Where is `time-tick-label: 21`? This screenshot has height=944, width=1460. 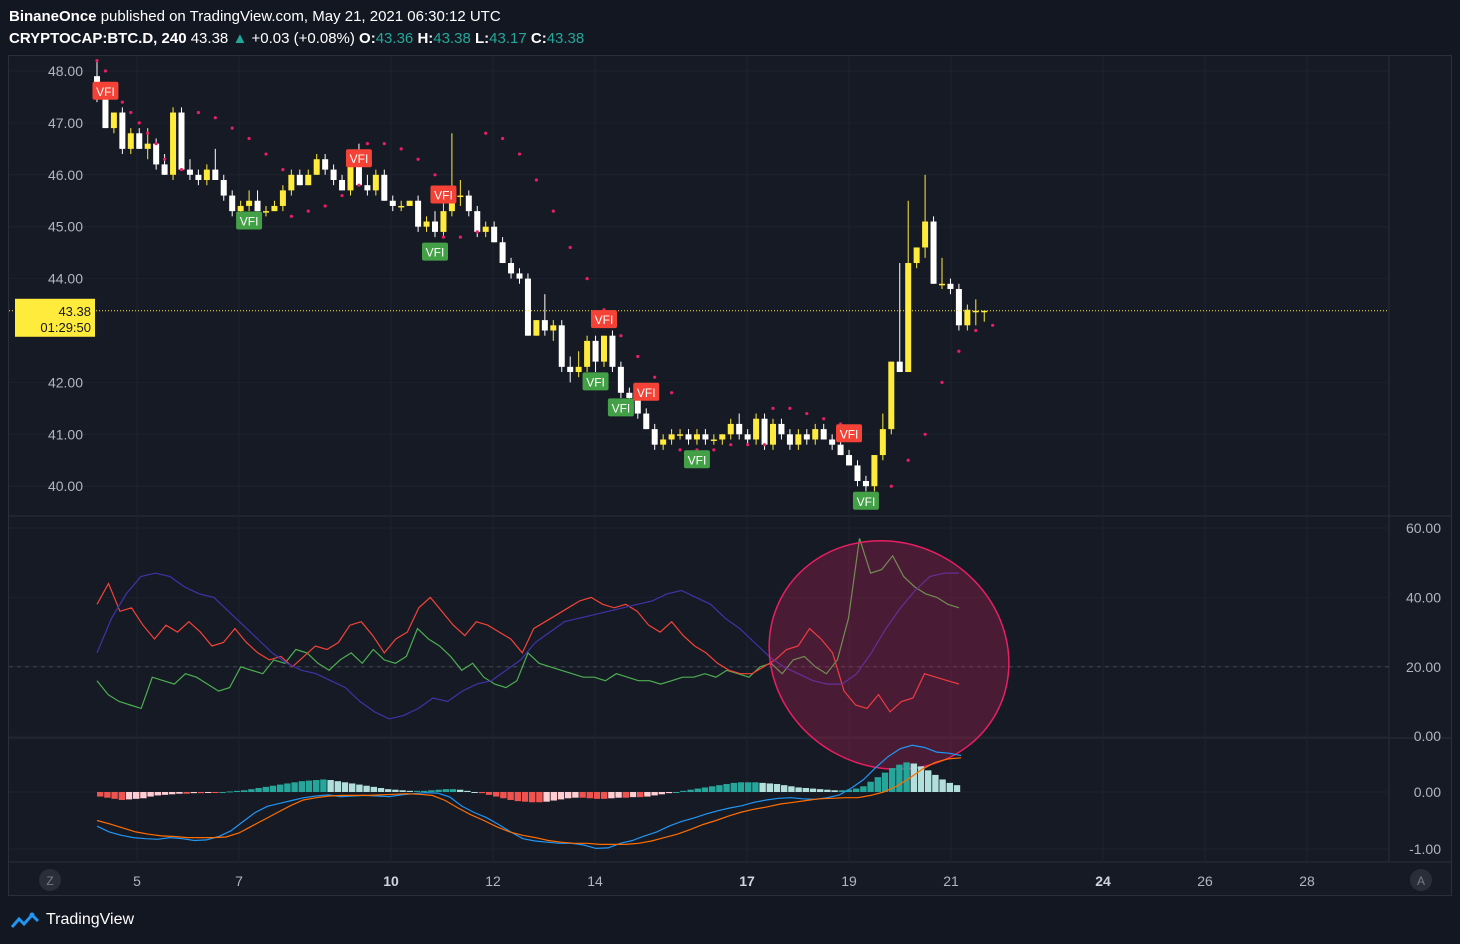 time-tick-label: 21 is located at coordinates (951, 881).